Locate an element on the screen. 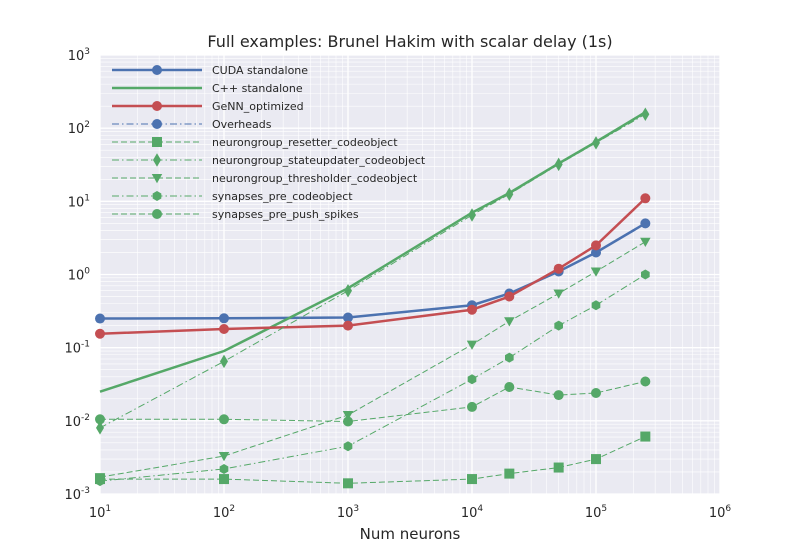 The width and height of the screenshot is (800, 554). legend-item: neurongroup_resetter_codeobject is located at coordinates (255, 142).